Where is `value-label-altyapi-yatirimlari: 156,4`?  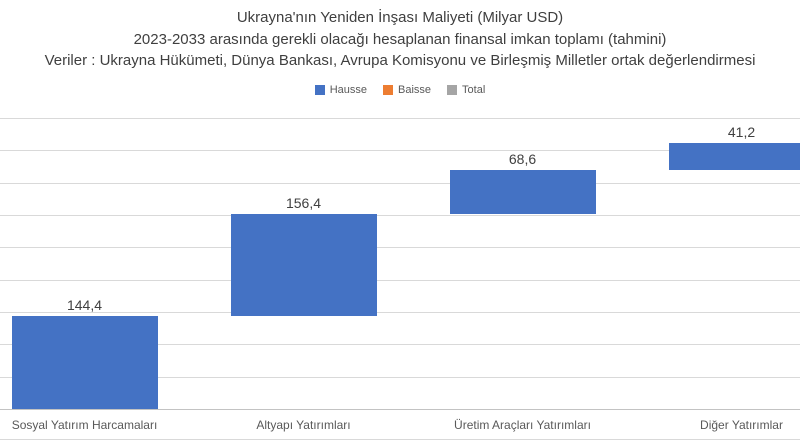 value-label-altyapi-yatirimlari: 156,4 is located at coordinates (303, 203).